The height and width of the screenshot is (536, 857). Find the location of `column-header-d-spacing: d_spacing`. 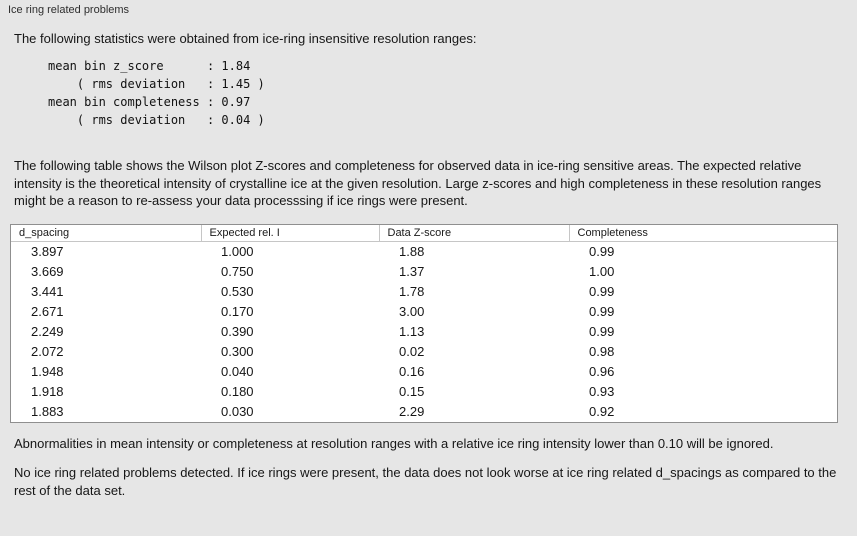

column-header-d-spacing: d_spacing is located at coordinates (106, 233).